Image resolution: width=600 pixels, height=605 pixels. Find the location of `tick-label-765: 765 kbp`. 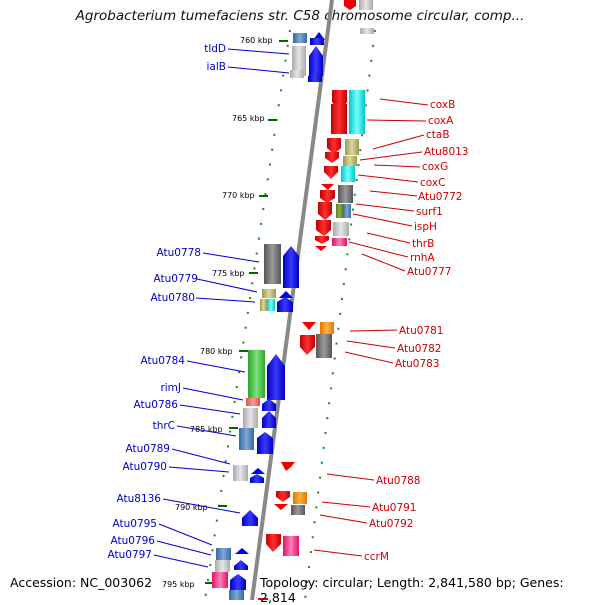

tick-label-765: 765 kbp is located at coordinates (248, 118).